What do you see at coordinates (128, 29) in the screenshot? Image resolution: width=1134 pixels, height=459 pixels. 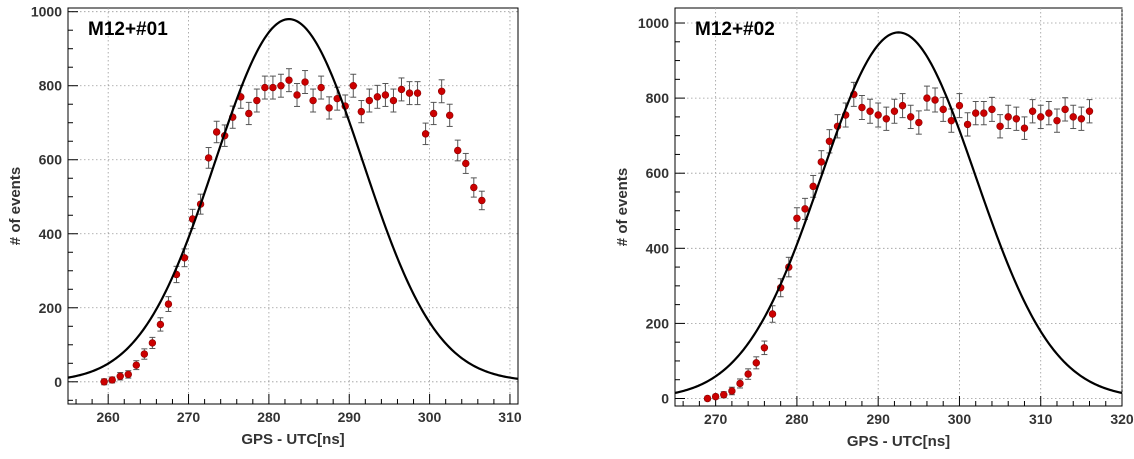 I see `panel-title: M12+#01` at bounding box center [128, 29].